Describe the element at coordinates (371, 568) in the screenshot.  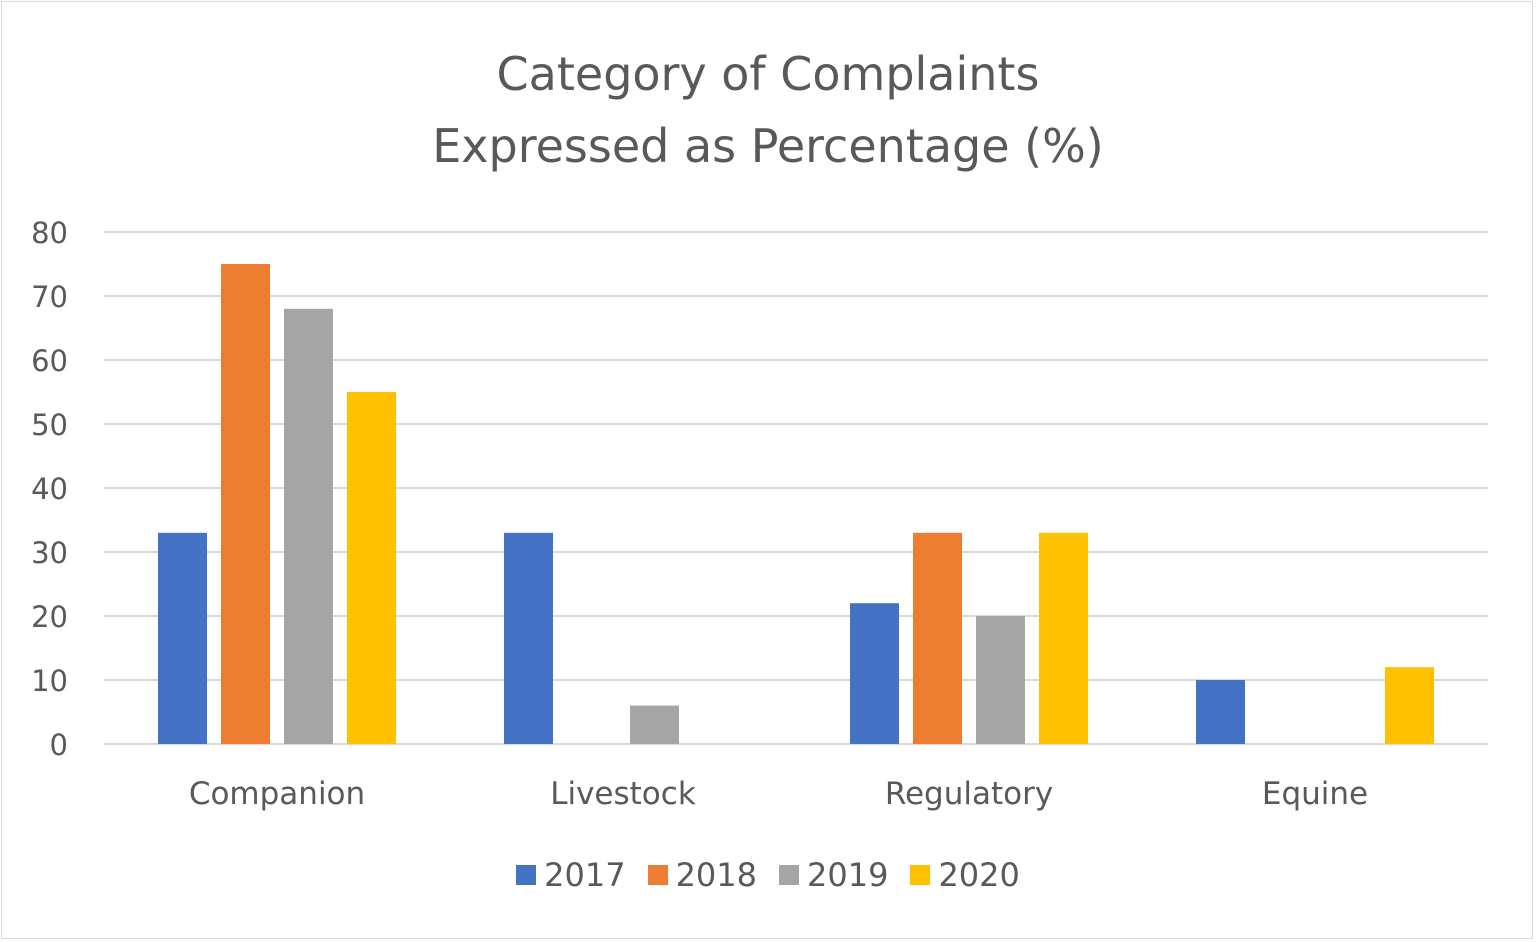
I see `bar-companion-2020` at that location.